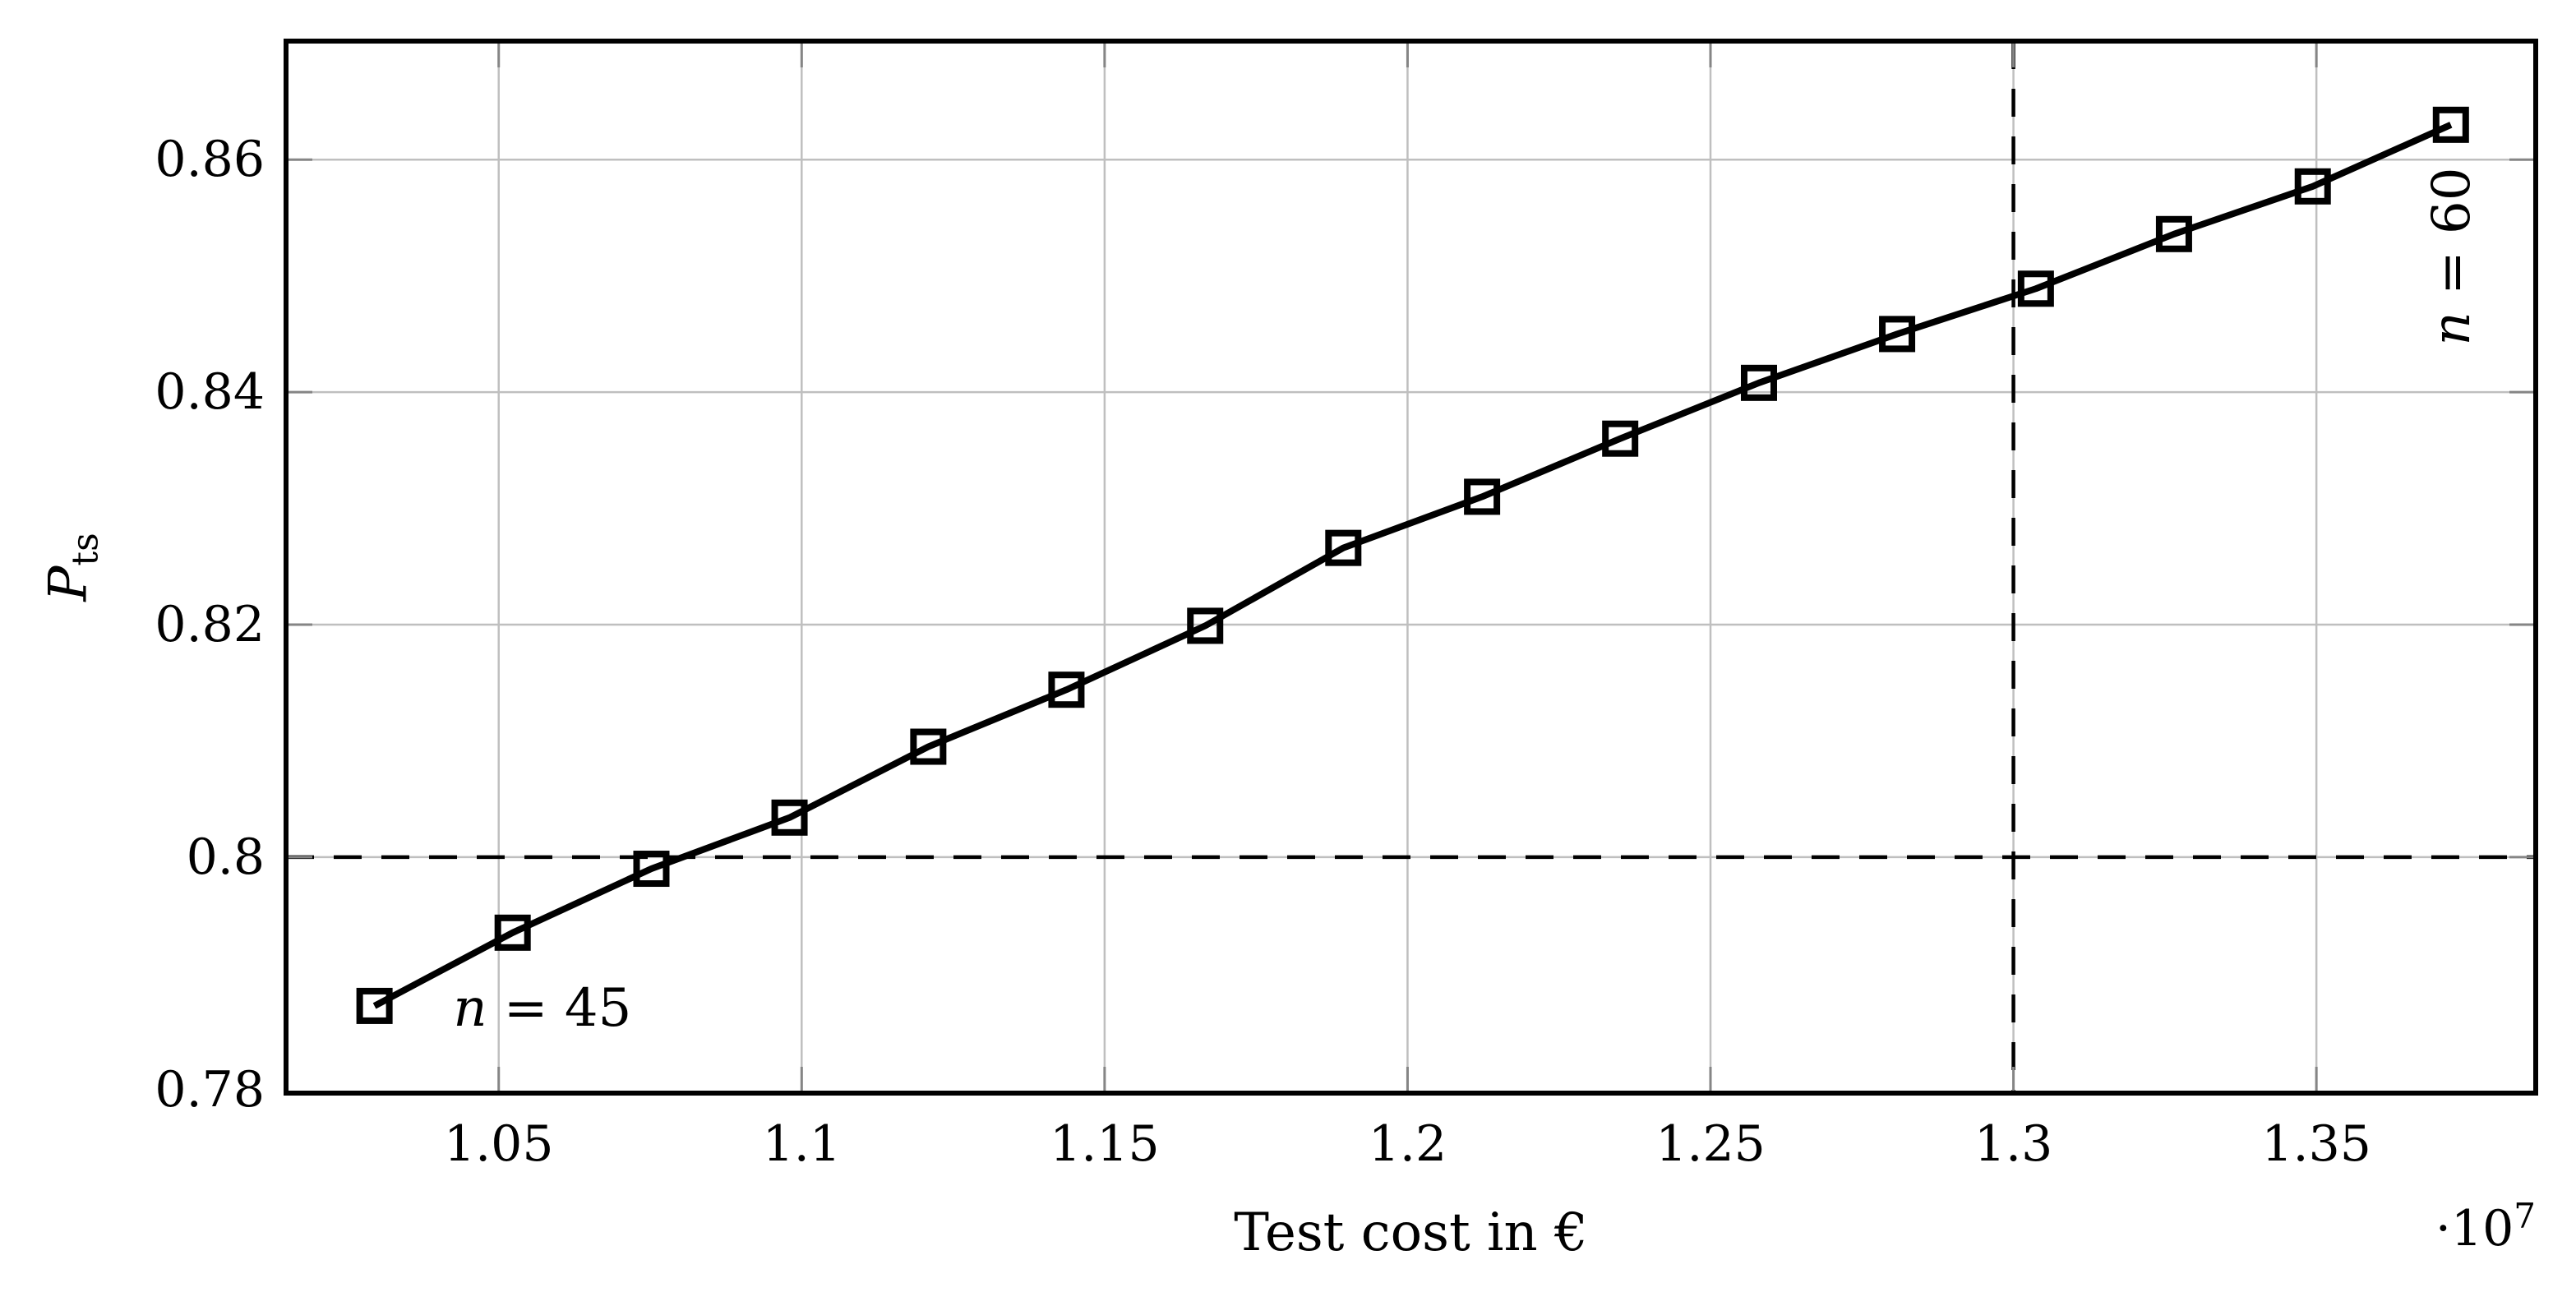 The image size is (2576, 1292). What do you see at coordinates (559, 1008) in the screenshot?
I see `annotation-n45-rest: = 45` at bounding box center [559, 1008].